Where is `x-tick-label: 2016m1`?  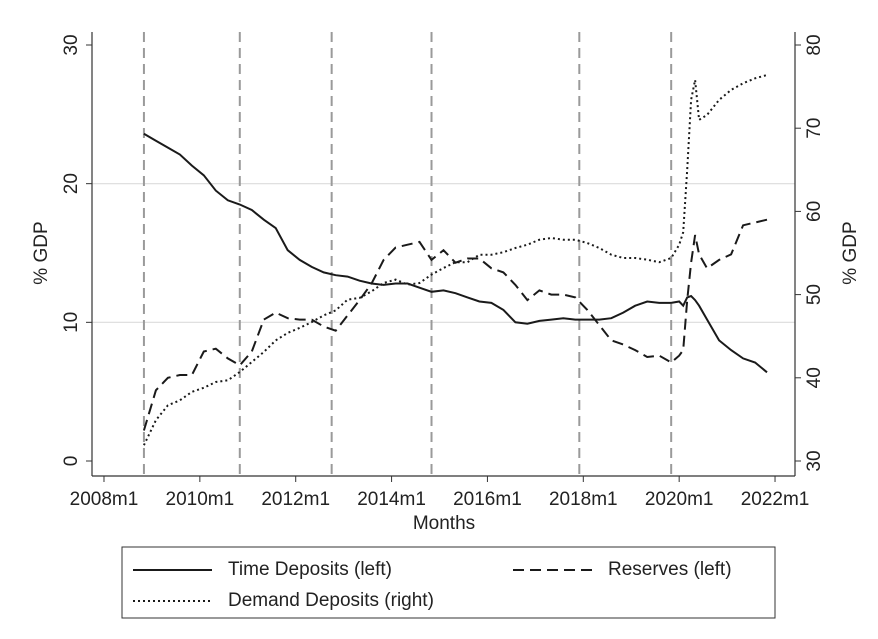 x-tick-label: 2016m1 is located at coordinates (487, 499).